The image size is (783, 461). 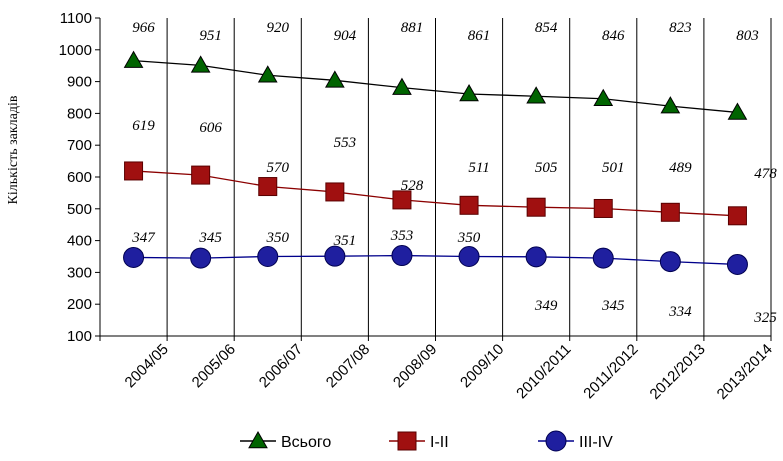 I want to click on data-label: 501, so click(x=613, y=168).